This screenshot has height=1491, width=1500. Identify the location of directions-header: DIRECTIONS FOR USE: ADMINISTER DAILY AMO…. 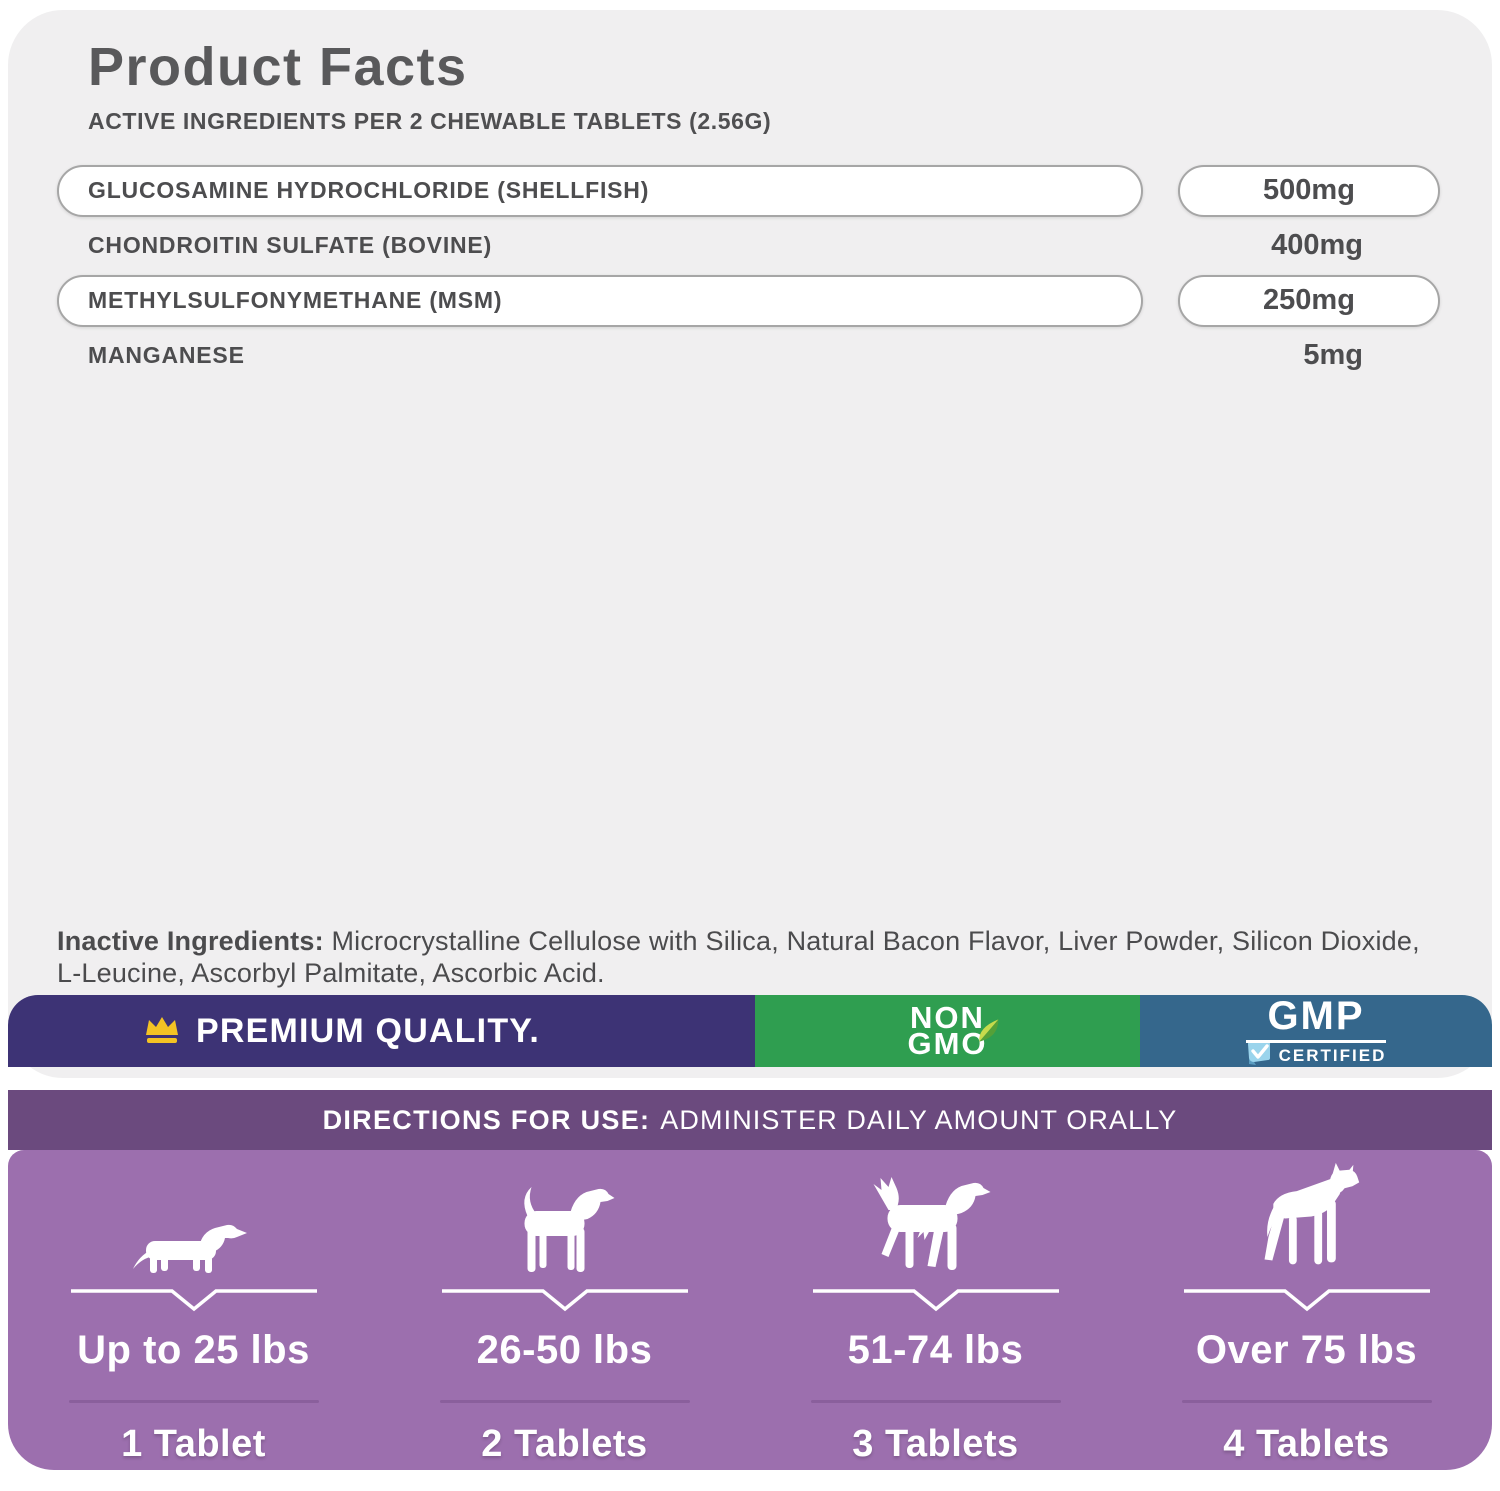
(750, 1120).